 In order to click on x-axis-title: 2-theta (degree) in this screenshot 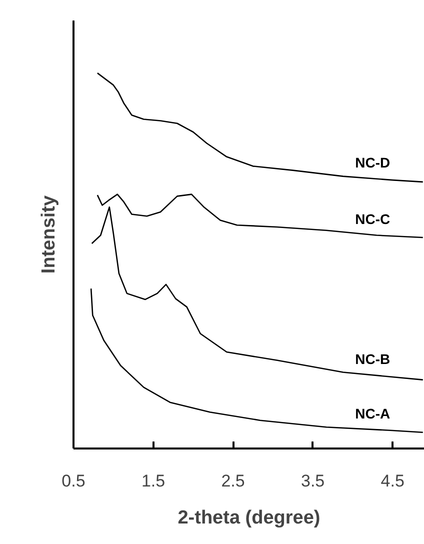, I will do `click(249, 518)`.